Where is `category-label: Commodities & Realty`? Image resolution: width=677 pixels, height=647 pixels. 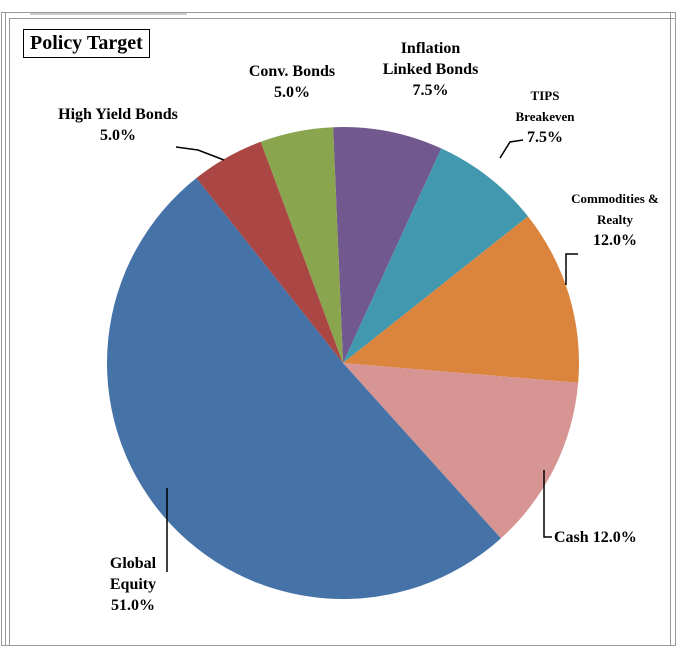
category-label: Commodities & Realty is located at coordinates (615, 209).